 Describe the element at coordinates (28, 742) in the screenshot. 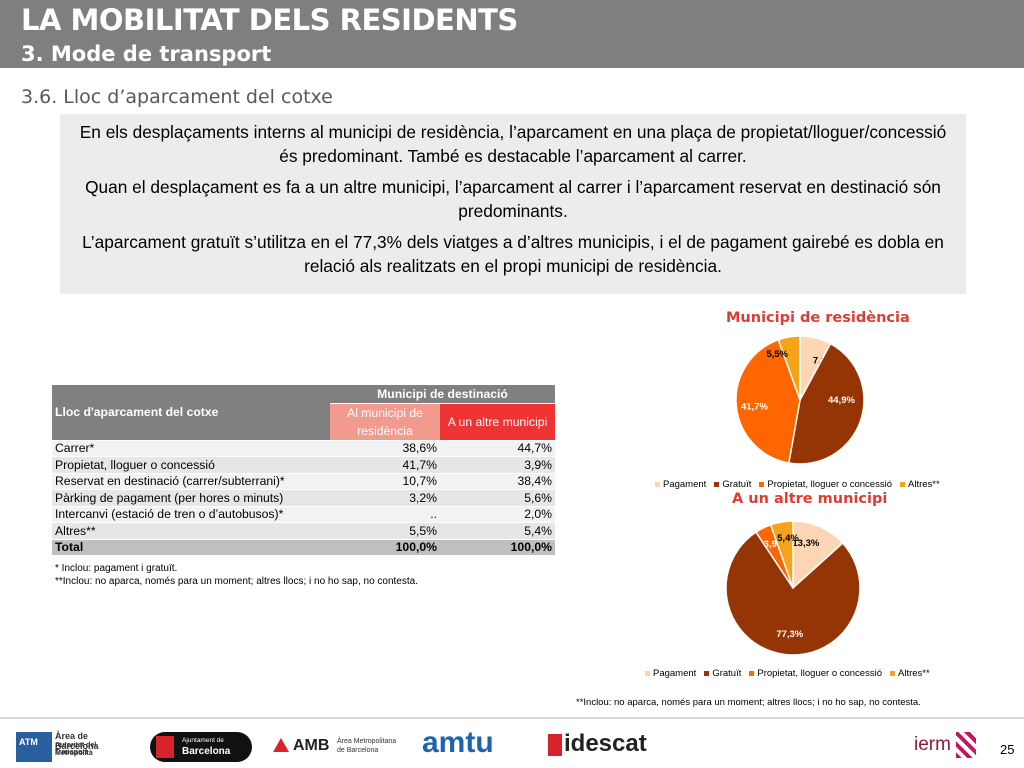

I see `atm-badge: ATM` at that location.